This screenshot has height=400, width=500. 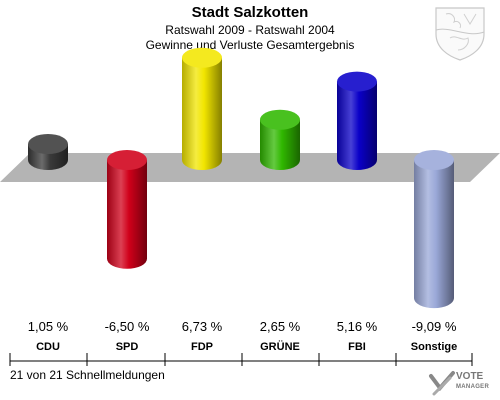 What do you see at coordinates (434, 347) in the screenshot?
I see `category-label: Sonstige` at bounding box center [434, 347].